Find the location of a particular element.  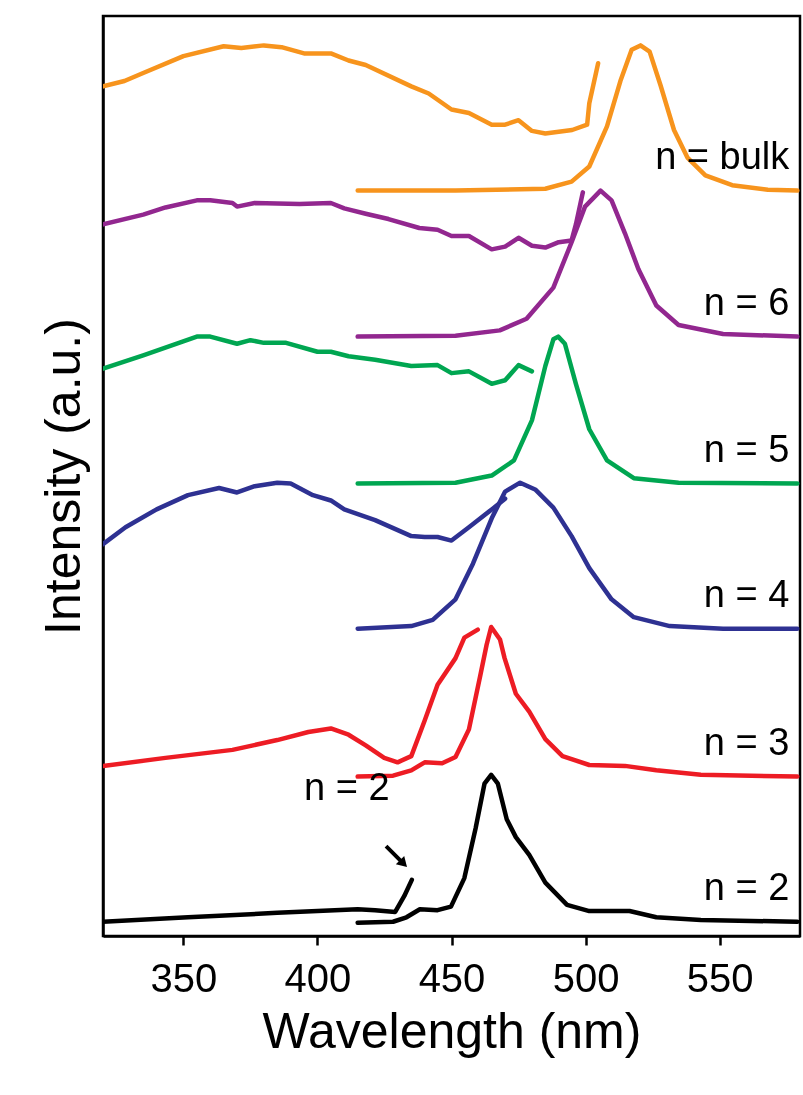

series-label: n = 6 is located at coordinates (746, 301).